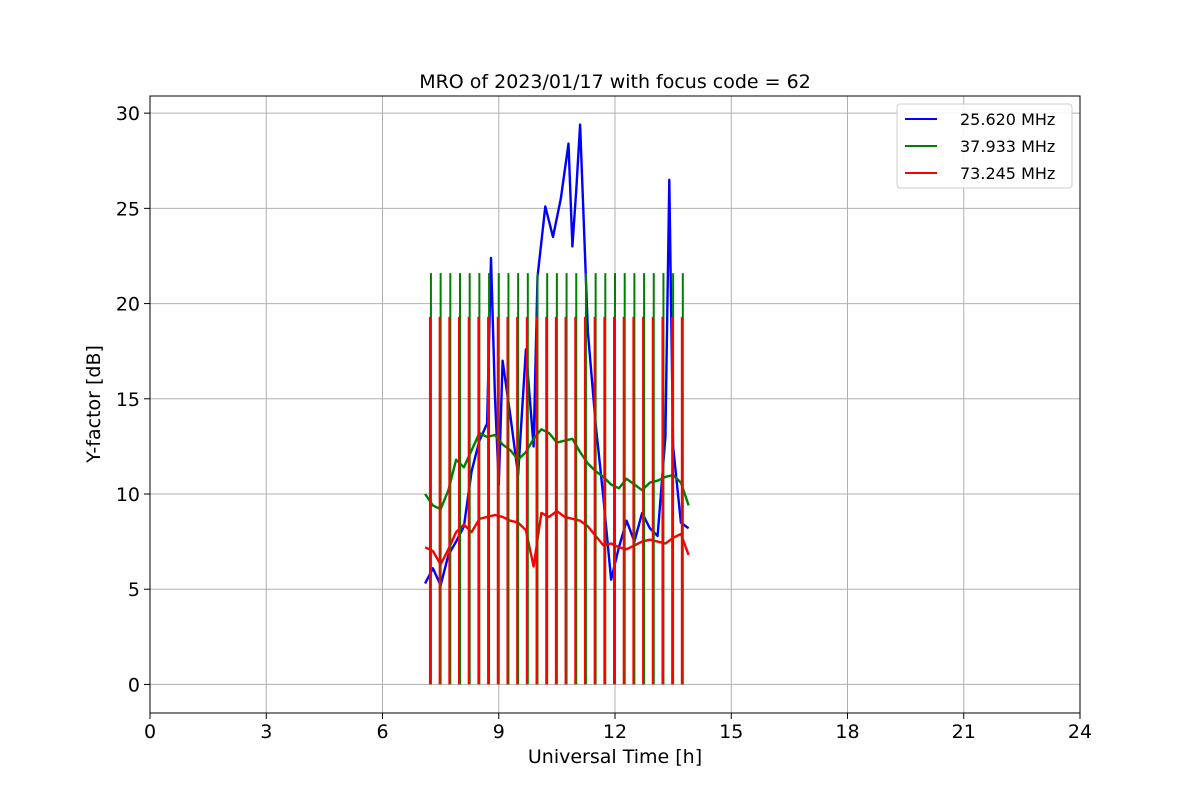 The width and height of the screenshot is (1200, 800). What do you see at coordinates (128, 400) in the screenshot?
I see `y-tick-label: 15` at bounding box center [128, 400].